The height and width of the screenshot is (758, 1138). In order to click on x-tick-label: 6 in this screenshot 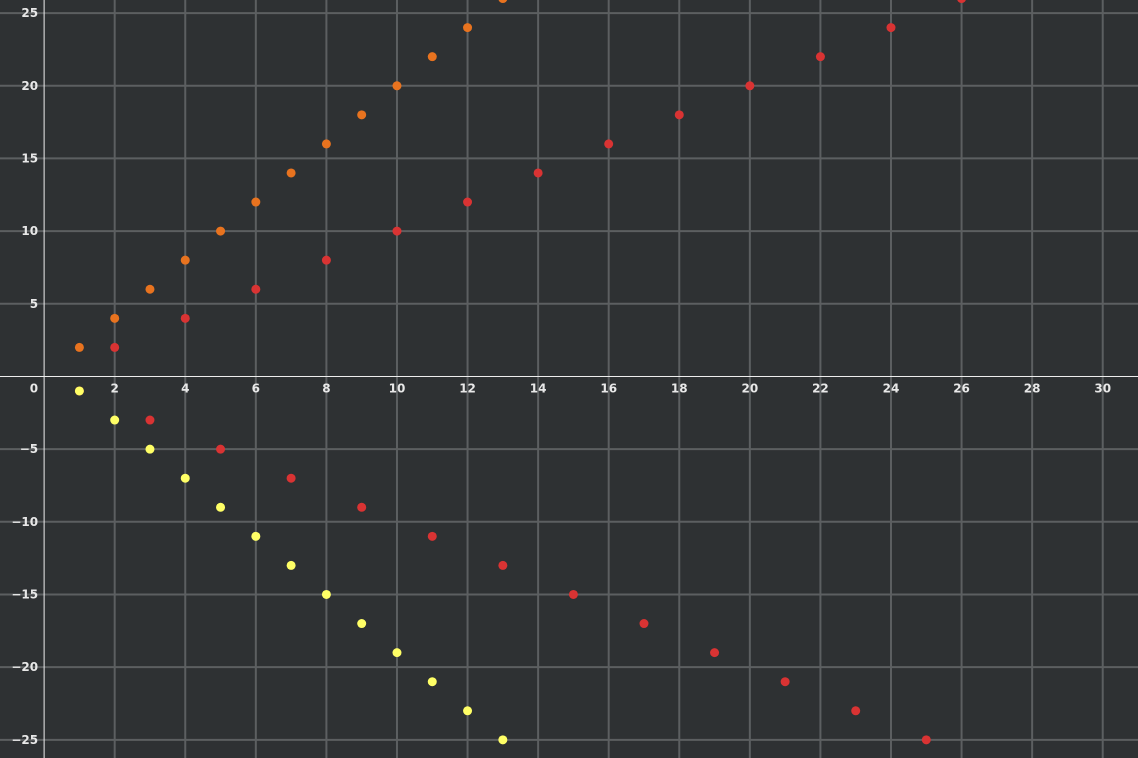, I will do `click(256, 388)`.